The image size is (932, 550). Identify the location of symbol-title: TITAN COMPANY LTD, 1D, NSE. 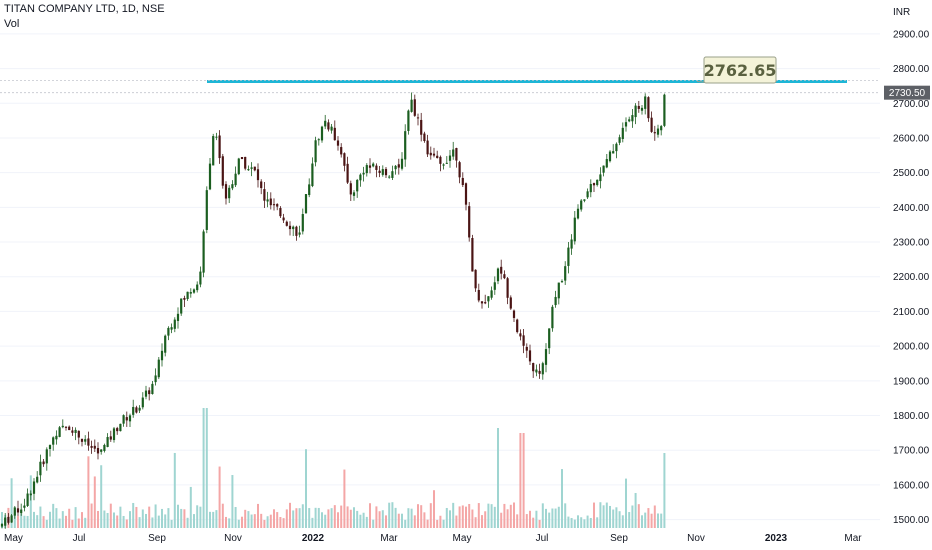
(84, 9).